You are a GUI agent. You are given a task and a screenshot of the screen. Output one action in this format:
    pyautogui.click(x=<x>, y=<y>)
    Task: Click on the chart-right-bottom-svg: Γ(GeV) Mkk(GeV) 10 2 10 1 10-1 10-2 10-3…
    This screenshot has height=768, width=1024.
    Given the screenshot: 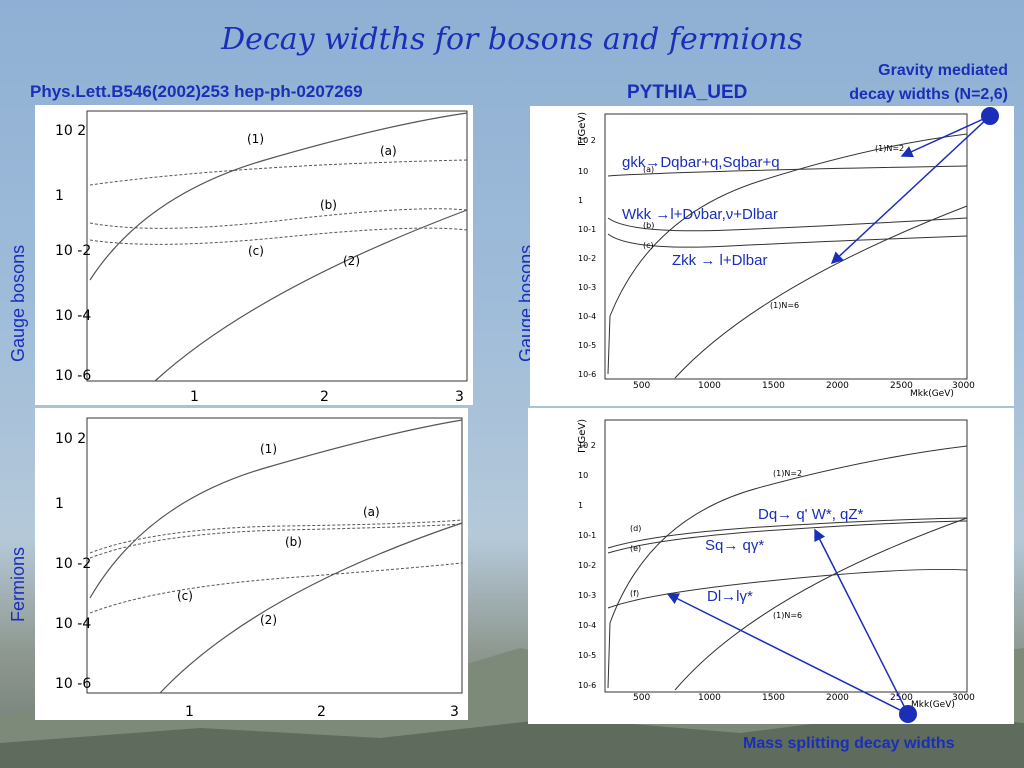 What is the action you would take?
    pyautogui.click(x=776, y=564)
    